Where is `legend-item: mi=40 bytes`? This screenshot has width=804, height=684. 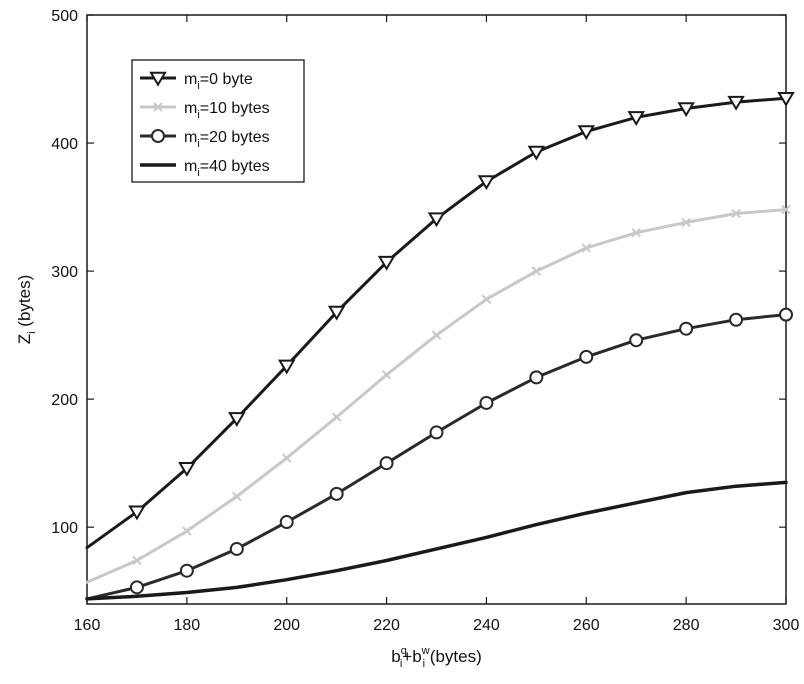 legend-item: mi=40 bytes is located at coordinates (205, 168).